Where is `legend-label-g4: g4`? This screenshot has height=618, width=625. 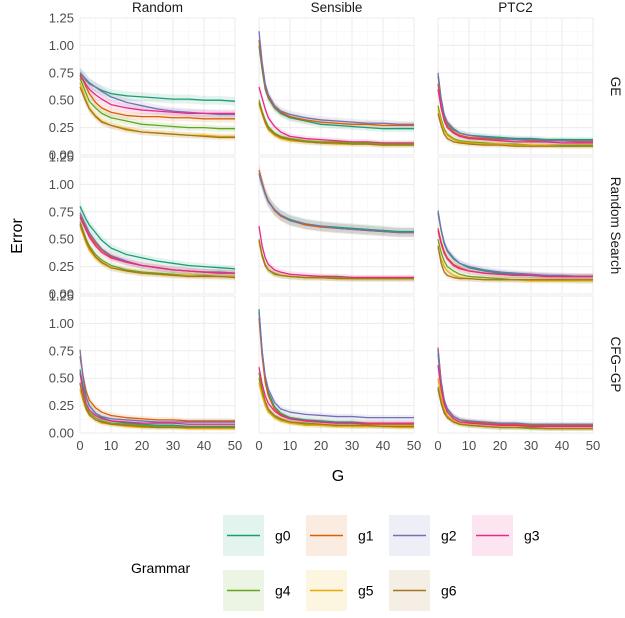 legend-label-g4: g4 is located at coordinates (283, 591).